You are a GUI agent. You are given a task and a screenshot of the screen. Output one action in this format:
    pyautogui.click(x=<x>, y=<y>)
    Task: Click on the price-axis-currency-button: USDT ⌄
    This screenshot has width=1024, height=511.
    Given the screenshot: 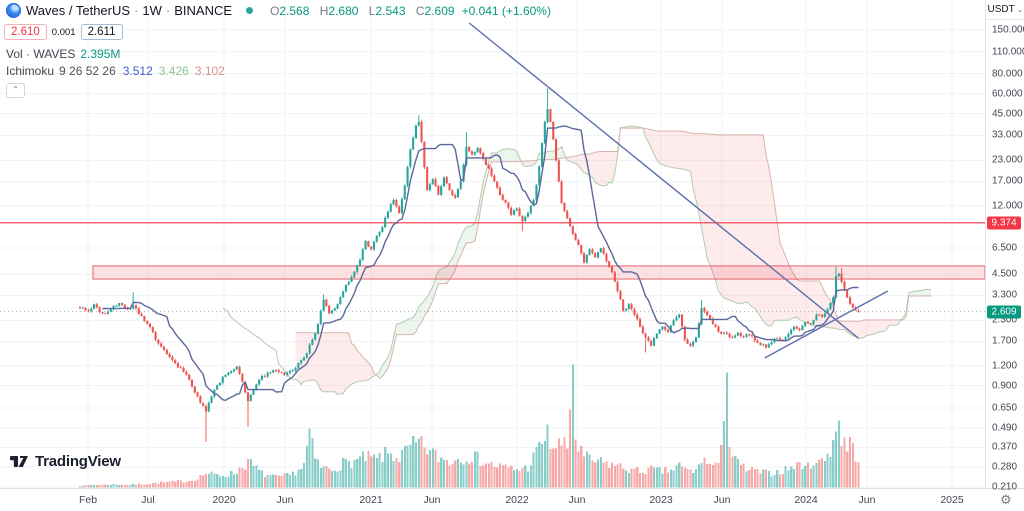 What is the action you would take?
    pyautogui.click(x=1005, y=10)
    